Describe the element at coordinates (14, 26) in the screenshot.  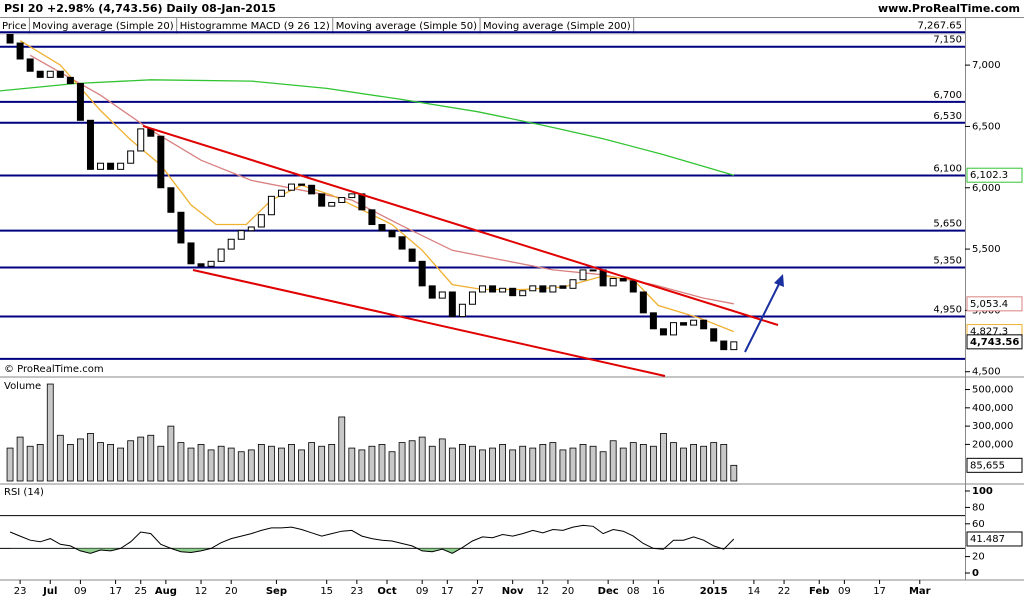
I see `legend-entry: Price` at that location.